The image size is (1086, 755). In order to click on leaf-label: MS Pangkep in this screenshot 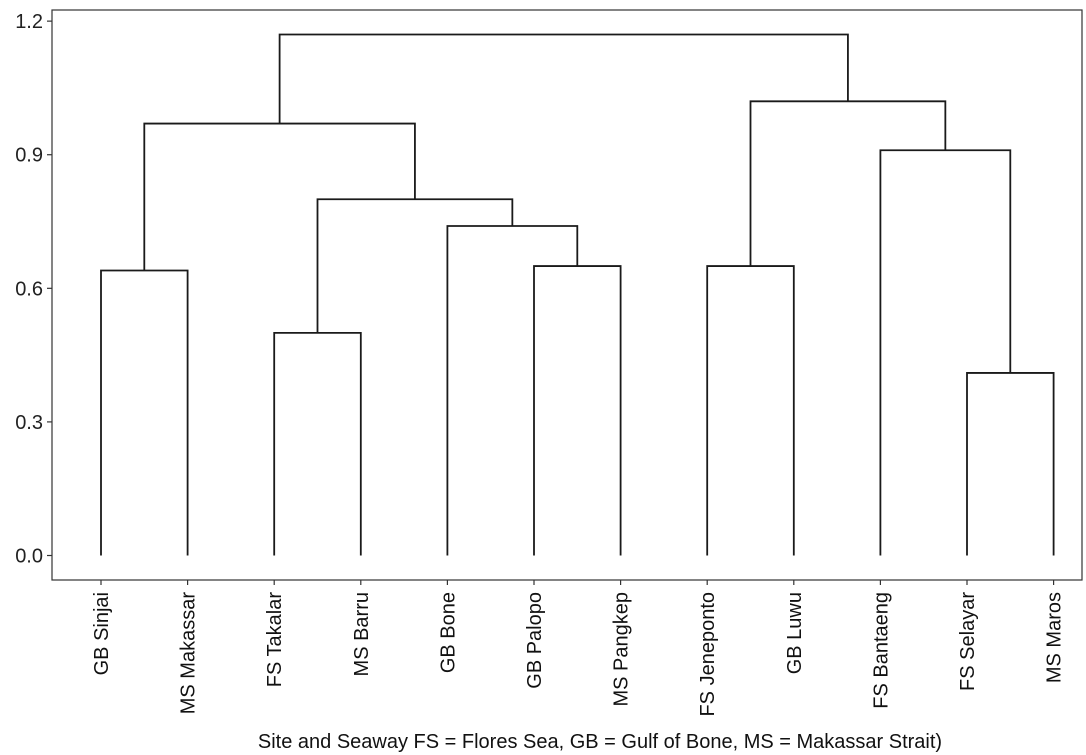, I will do `click(622, 649)`.